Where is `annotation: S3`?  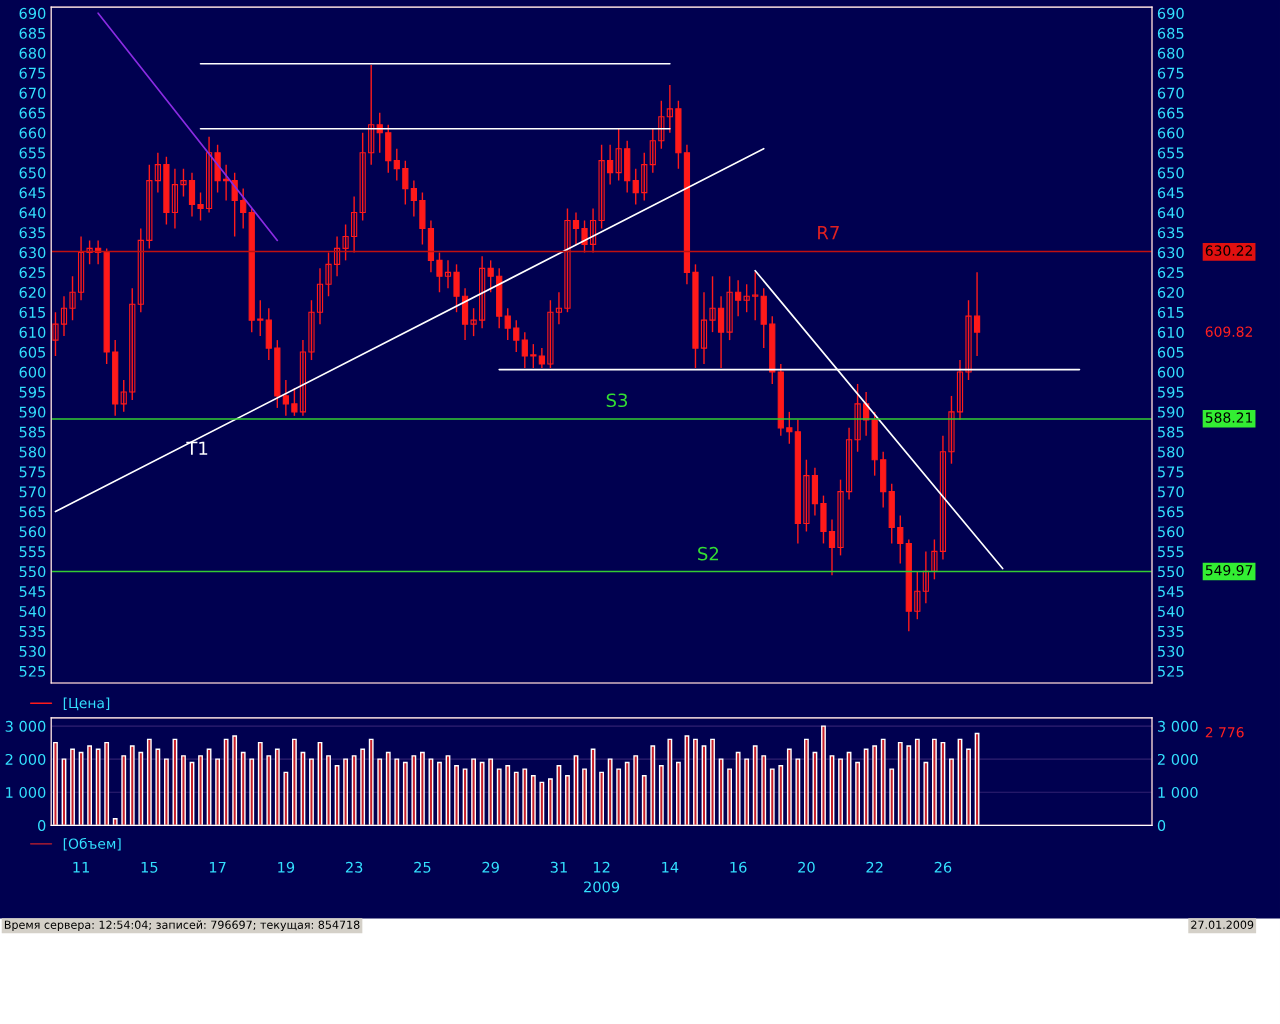 annotation: S3 is located at coordinates (617, 400).